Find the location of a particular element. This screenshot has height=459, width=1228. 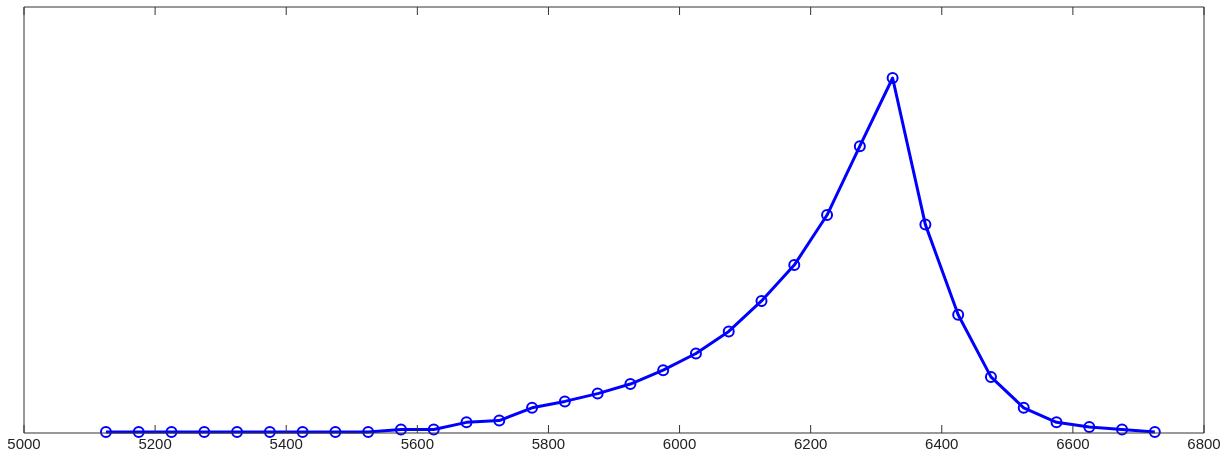

x-tick-label: 5400 is located at coordinates (286, 444).